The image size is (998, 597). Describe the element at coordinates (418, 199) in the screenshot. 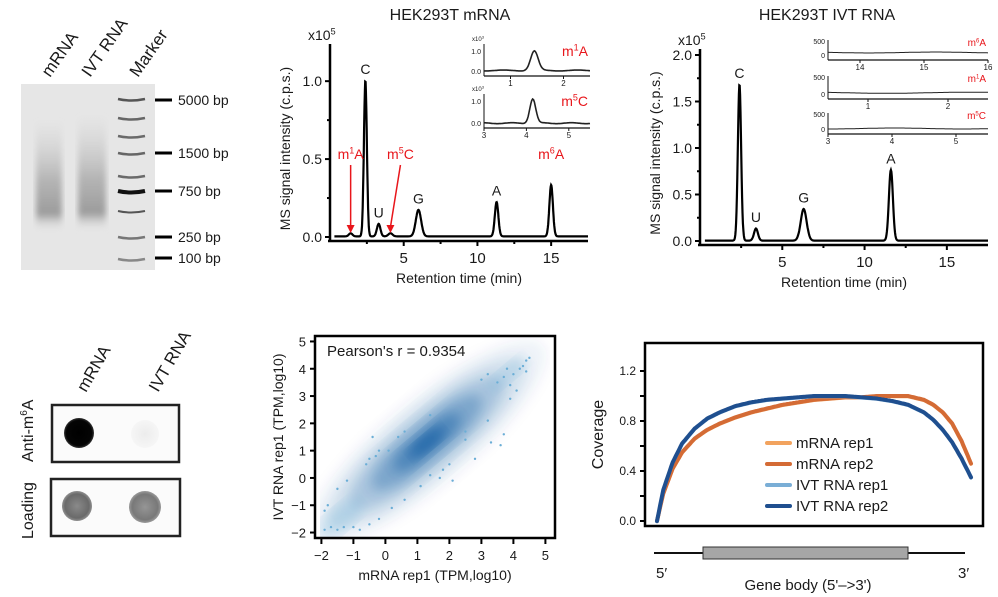

I see `peak-label: G` at that location.